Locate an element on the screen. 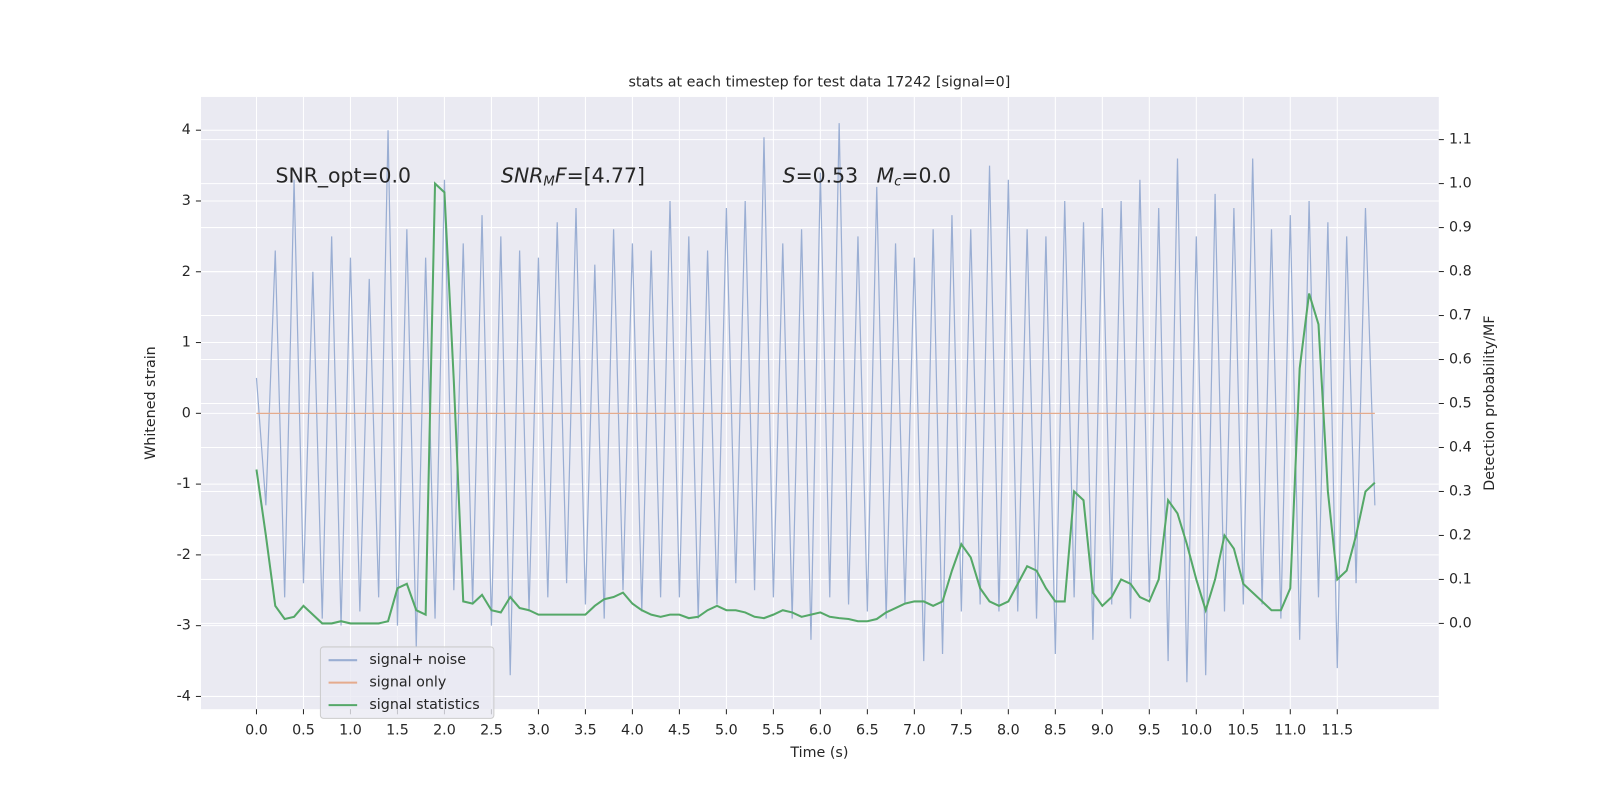 This screenshot has height=800, width=1600. y2-tick-label: 0.5 is located at coordinates (1460, 404).